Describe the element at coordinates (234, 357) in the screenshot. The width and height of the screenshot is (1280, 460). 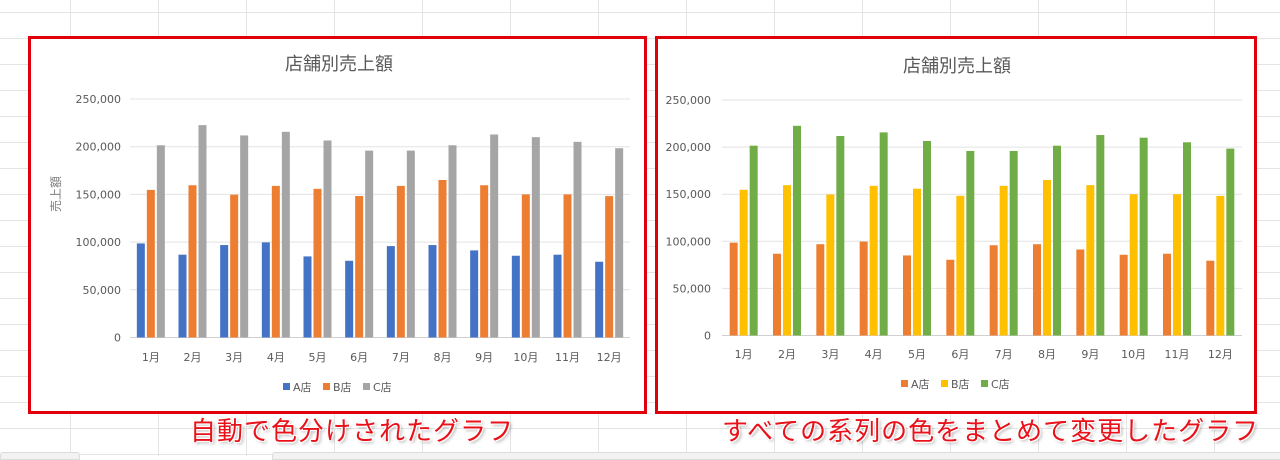
I see `x-tick-label: 3月` at that location.